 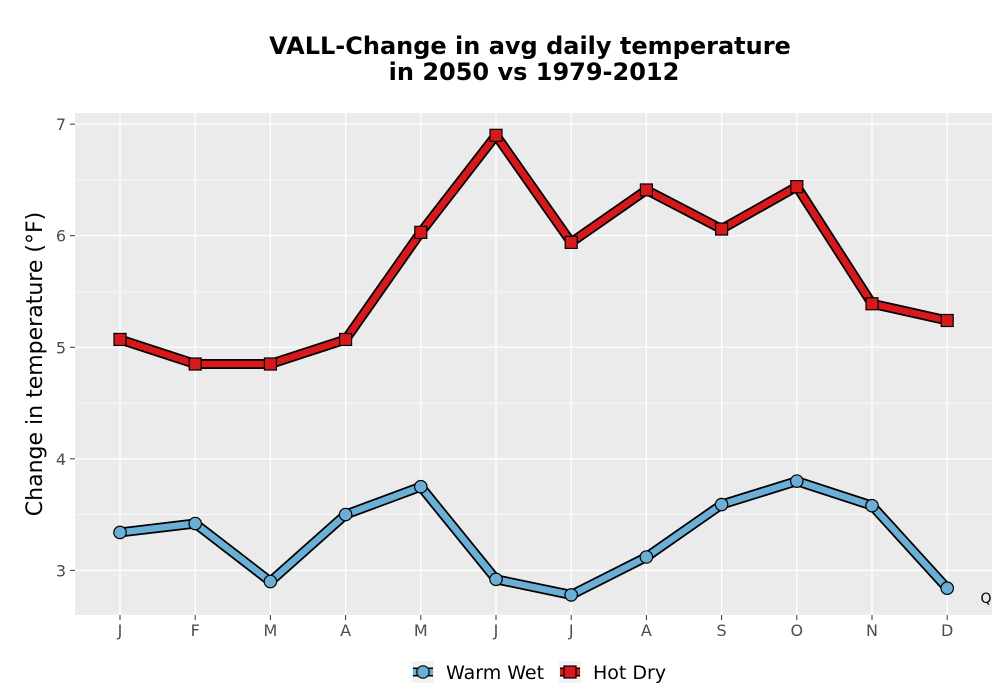 What do you see at coordinates (947, 630) in the screenshot?
I see `x-tick-label: D` at bounding box center [947, 630].